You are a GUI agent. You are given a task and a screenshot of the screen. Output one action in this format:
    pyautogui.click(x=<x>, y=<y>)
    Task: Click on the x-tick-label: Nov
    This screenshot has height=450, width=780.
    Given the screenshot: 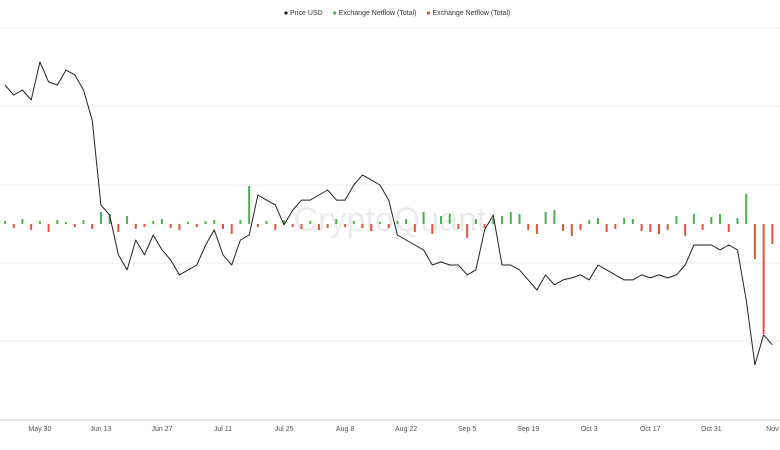 What is the action you would take?
    pyautogui.click(x=772, y=429)
    